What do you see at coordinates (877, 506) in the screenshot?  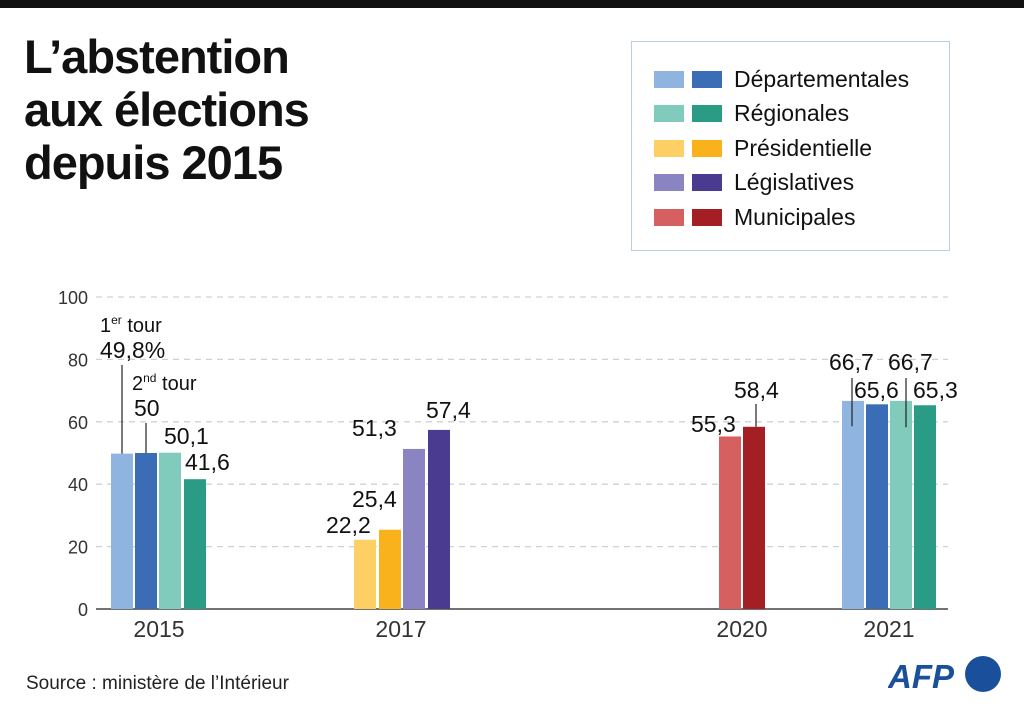 I see `bar-2021-départementales-round2` at bounding box center [877, 506].